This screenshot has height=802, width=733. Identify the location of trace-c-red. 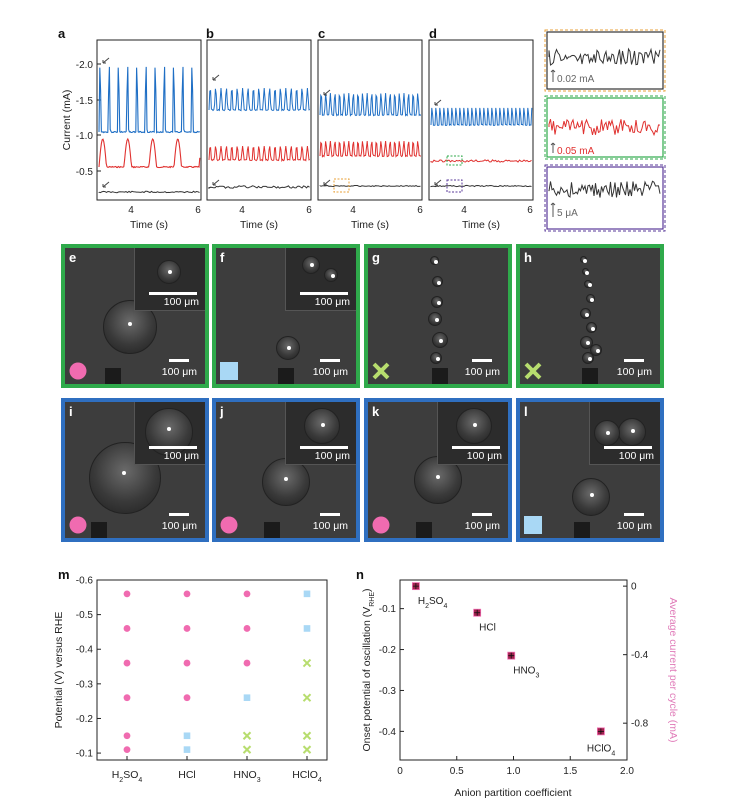
(370, 149).